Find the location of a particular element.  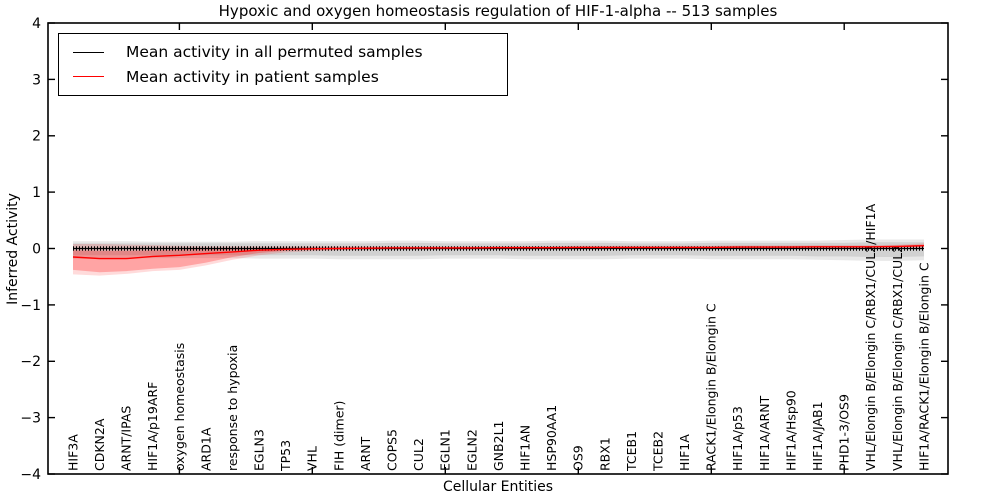

permuted-band-inner is located at coordinates (498, 249).